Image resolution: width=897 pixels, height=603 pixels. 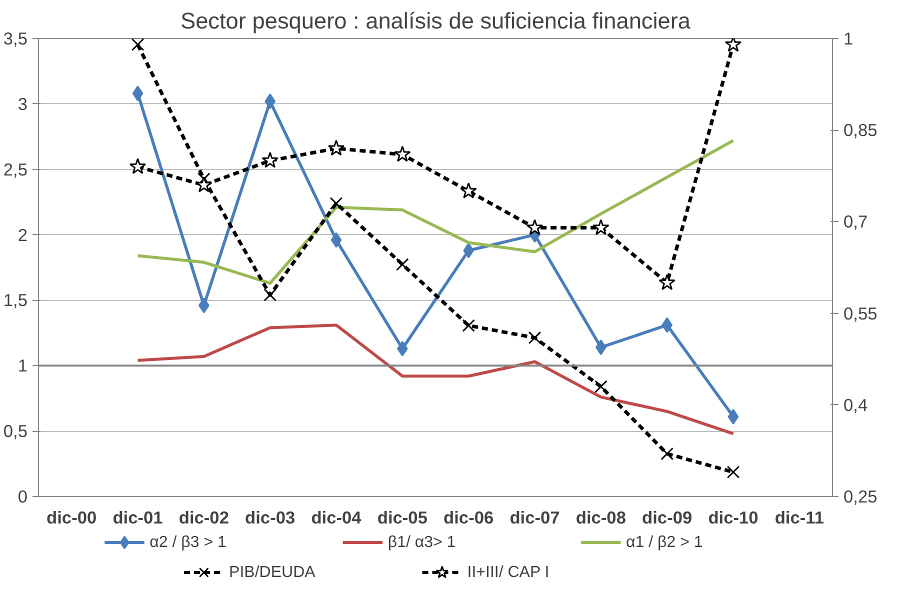 What do you see at coordinates (861, 496) in the screenshot?
I see `y2-tick-label: 0,25` at bounding box center [861, 496].